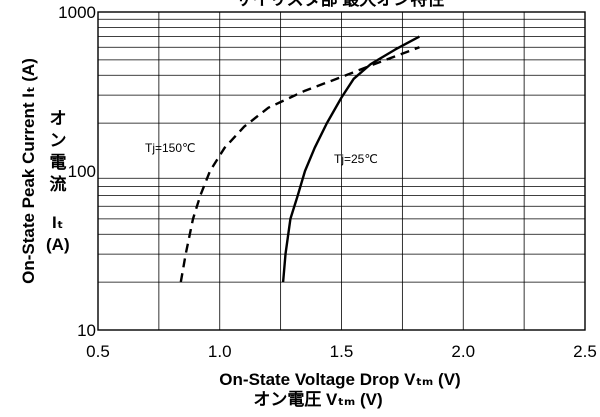 This screenshot has width=600, height=417. What do you see at coordinates (585, 351) in the screenshot?
I see `x-tick-label: 2.5` at bounding box center [585, 351].